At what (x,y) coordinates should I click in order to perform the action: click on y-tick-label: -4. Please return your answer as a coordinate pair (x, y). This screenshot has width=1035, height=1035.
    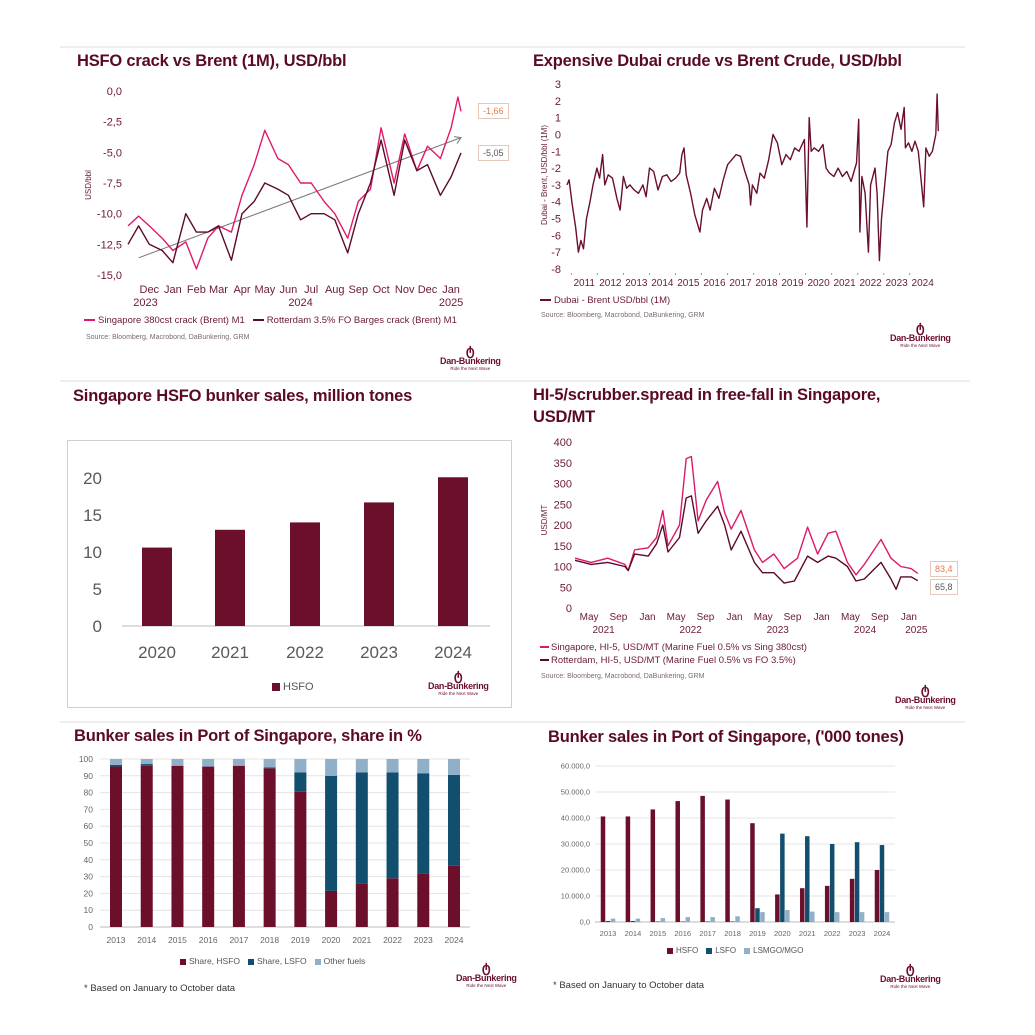
    Looking at the image, I should click on (556, 203).